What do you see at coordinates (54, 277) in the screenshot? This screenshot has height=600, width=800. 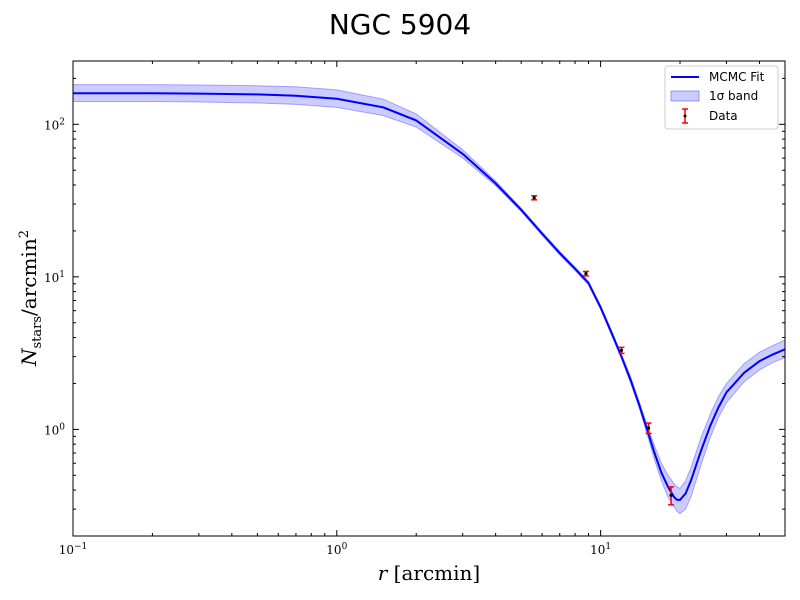 I see `y-tick-label: 101` at bounding box center [54, 277].